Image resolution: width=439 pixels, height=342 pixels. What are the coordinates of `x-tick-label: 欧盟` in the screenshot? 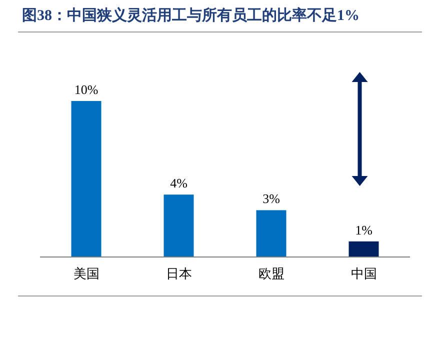 It's located at (271, 273).